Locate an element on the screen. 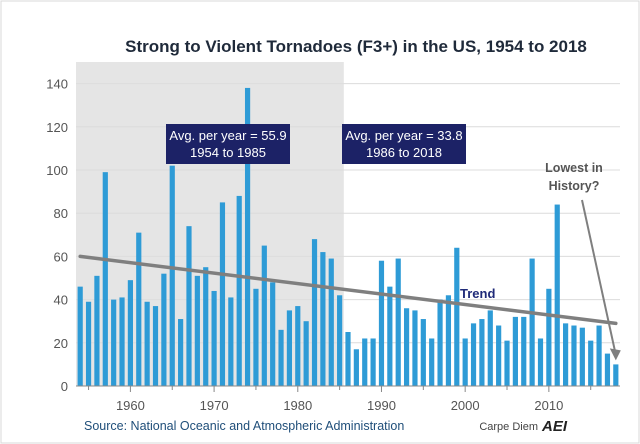  bar-2015 is located at coordinates (591, 363).